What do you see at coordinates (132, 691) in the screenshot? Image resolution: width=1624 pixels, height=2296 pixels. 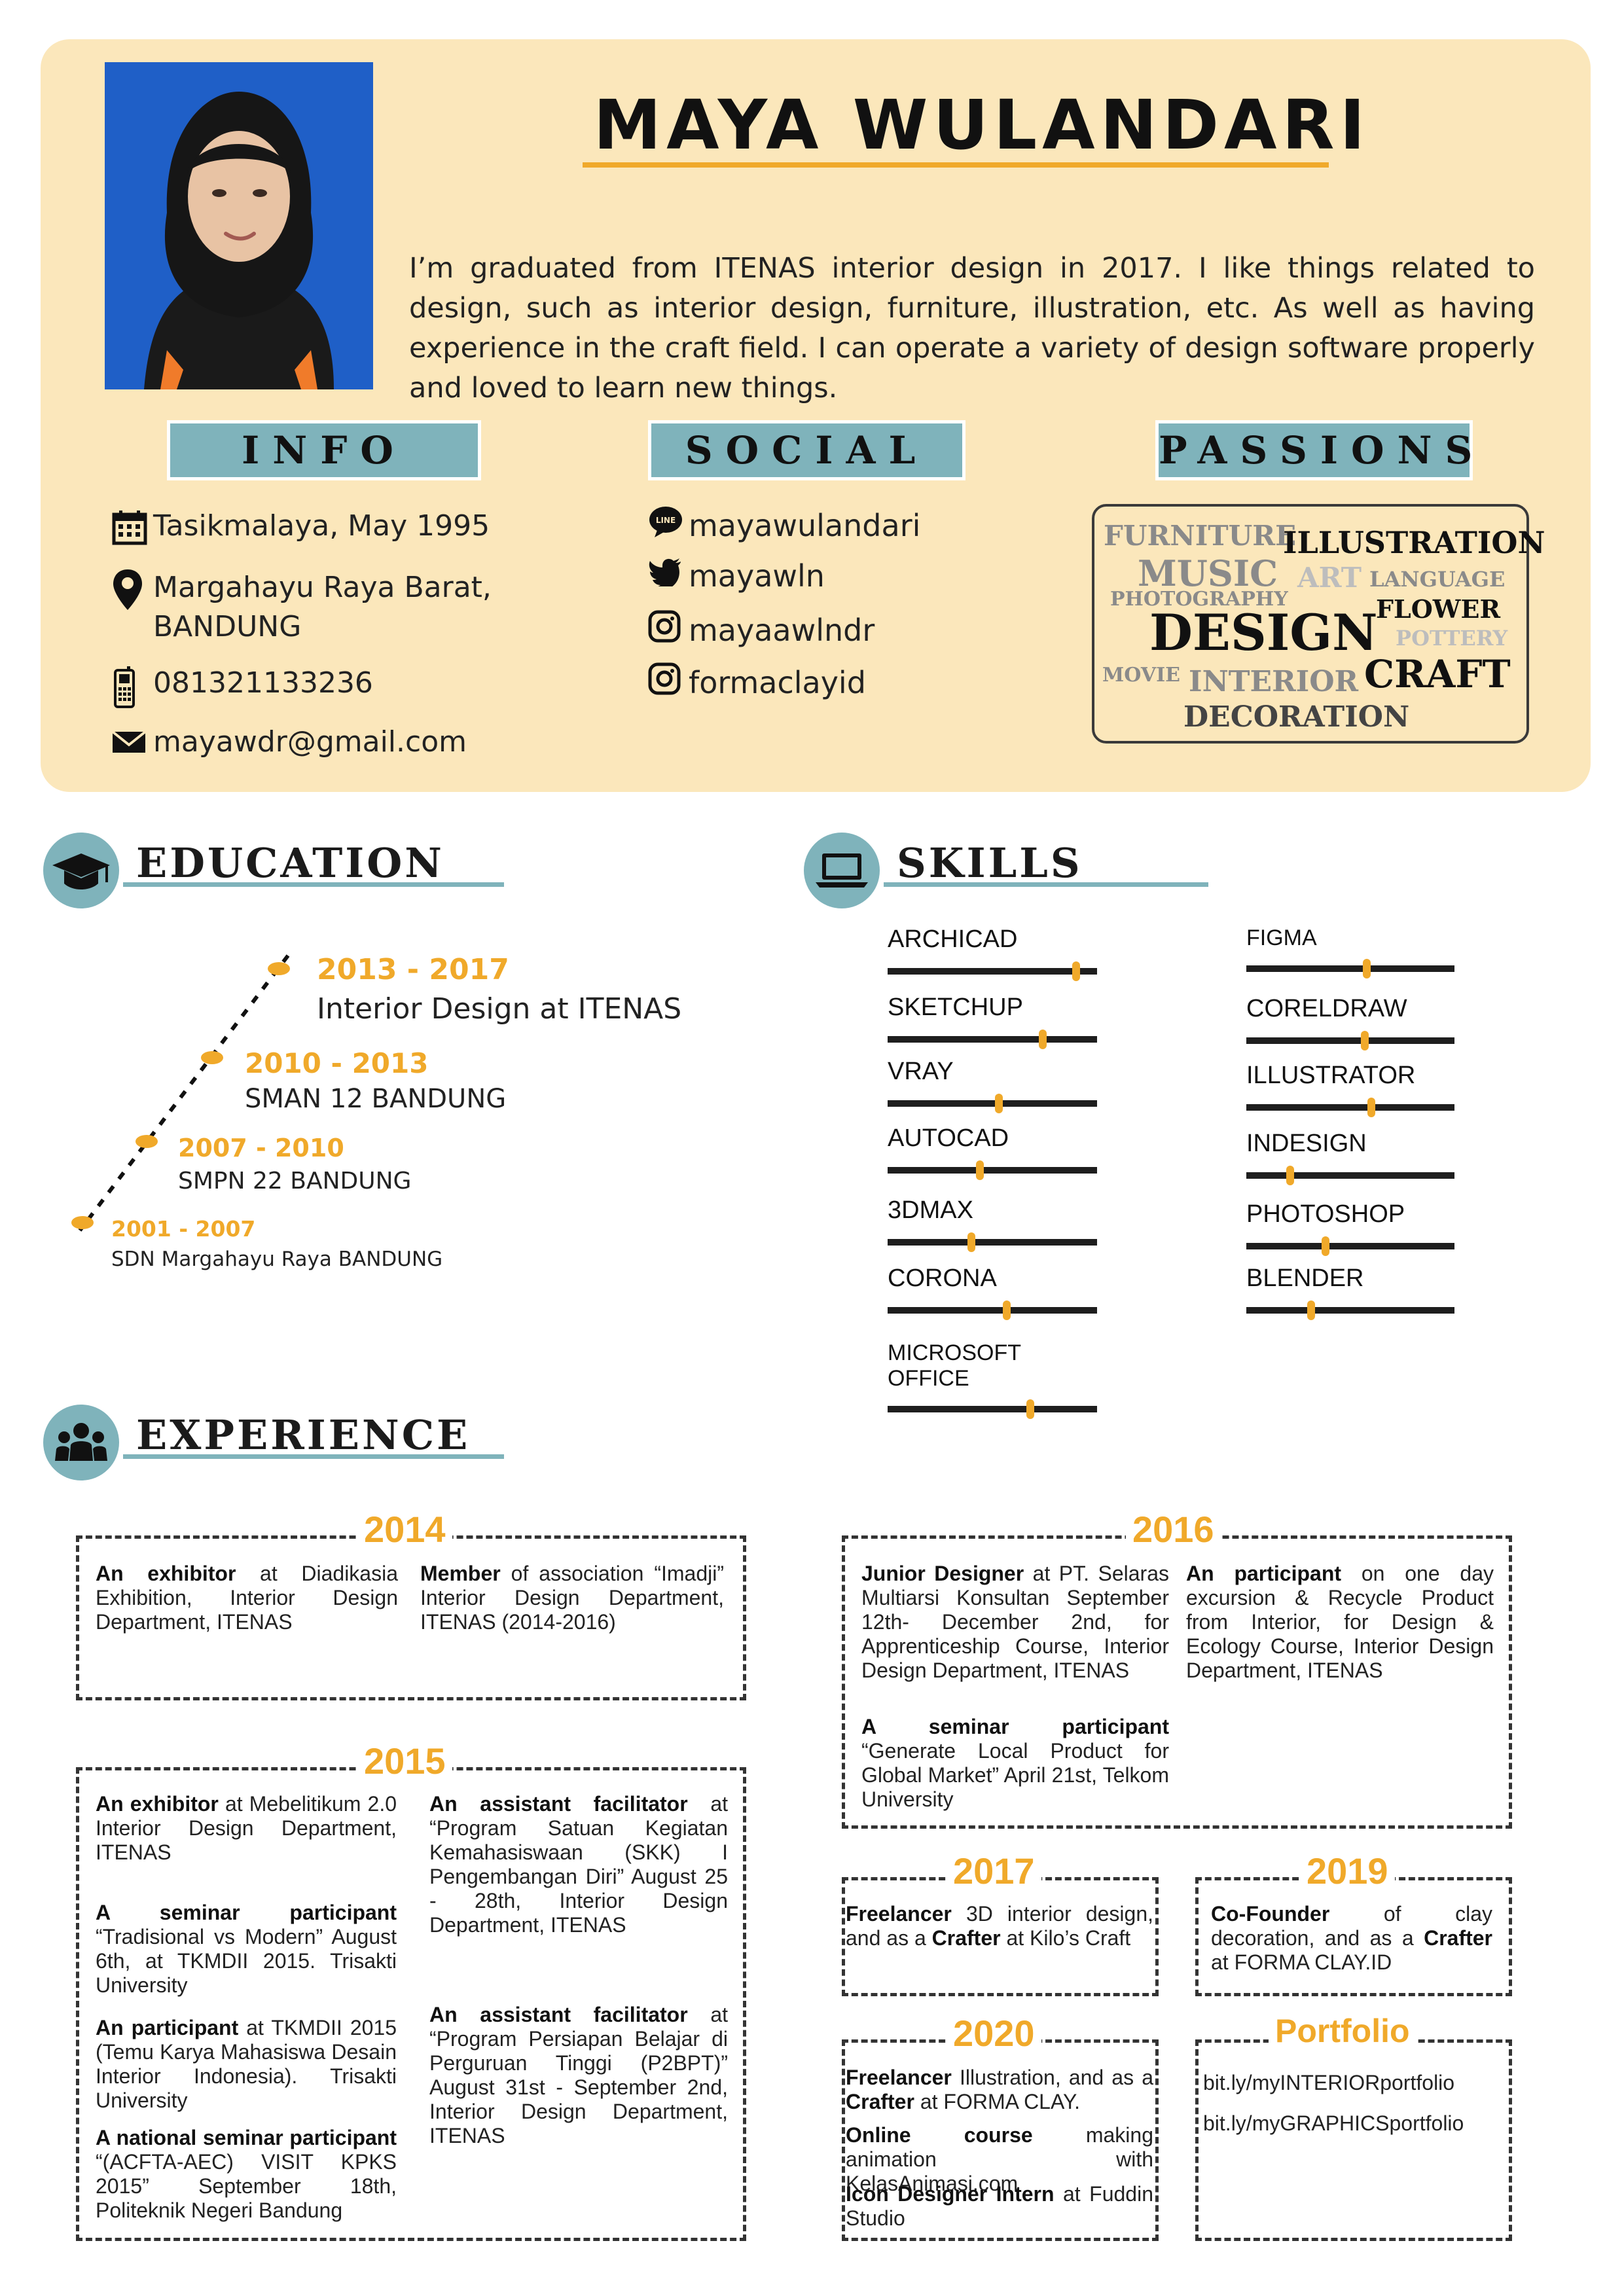 I see `phone-icon` at bounding box center [132, 691].